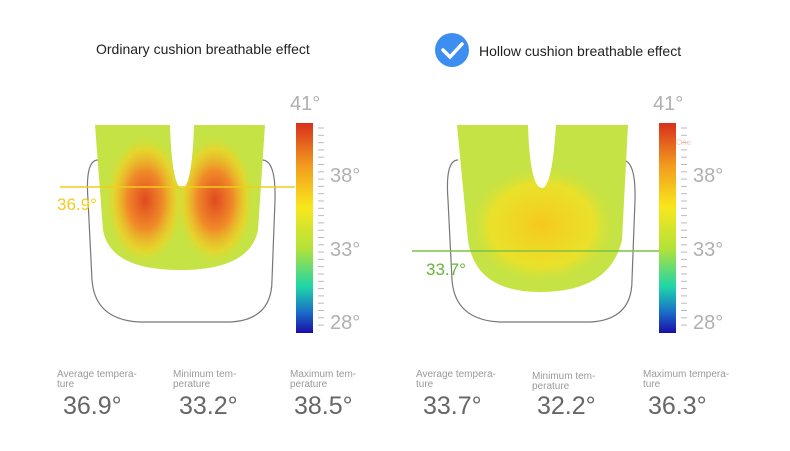  What do you see at coordinates (542, 208) in the screenshot?
I see `heatmap-right` at bounding box center [542, 208].